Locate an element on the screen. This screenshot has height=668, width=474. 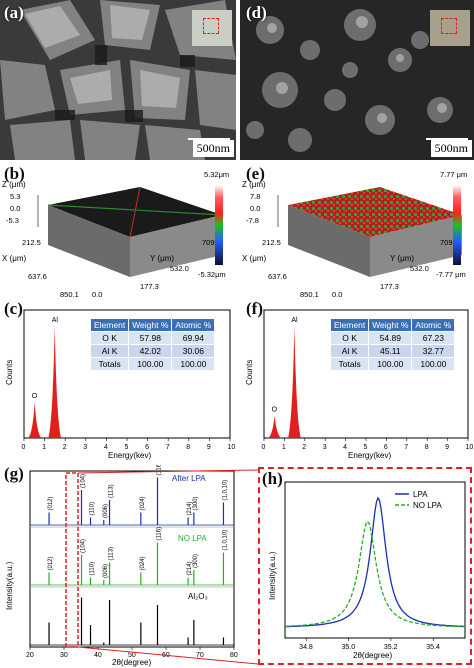
peak-index-label: (104) is located at coordinates (84, 481).